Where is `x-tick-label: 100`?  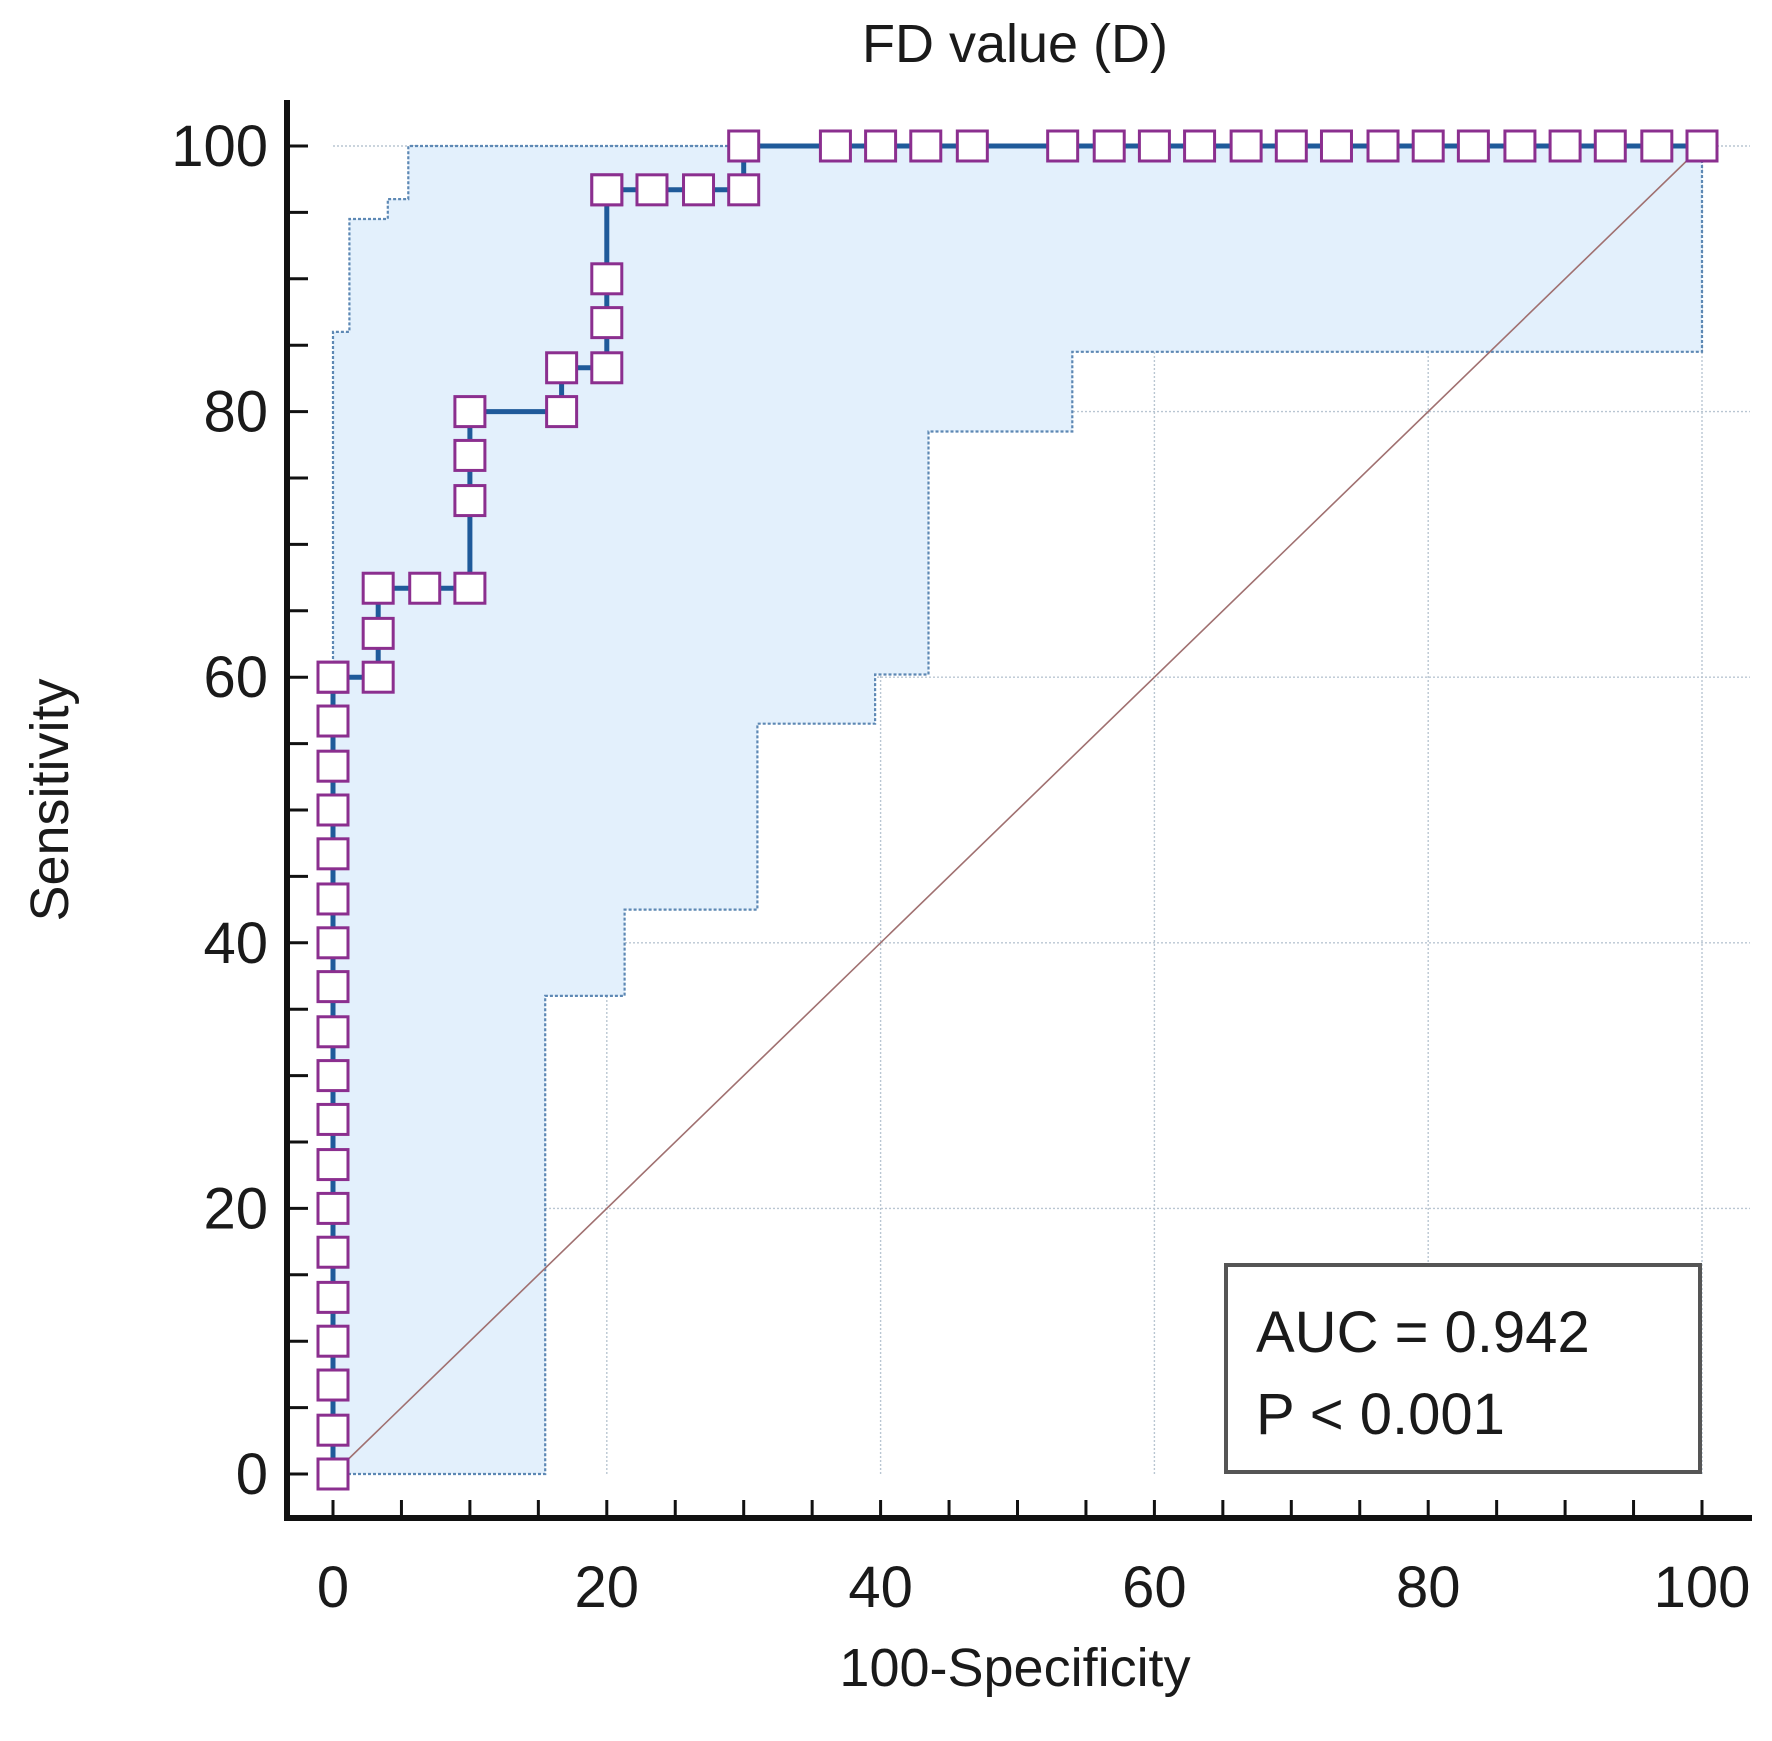 x-tick-label: 100 is located at coordinates (1702, 1587).